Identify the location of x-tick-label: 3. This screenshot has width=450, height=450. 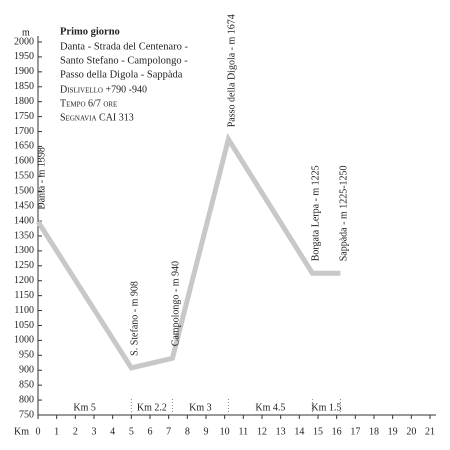
(94, 431).